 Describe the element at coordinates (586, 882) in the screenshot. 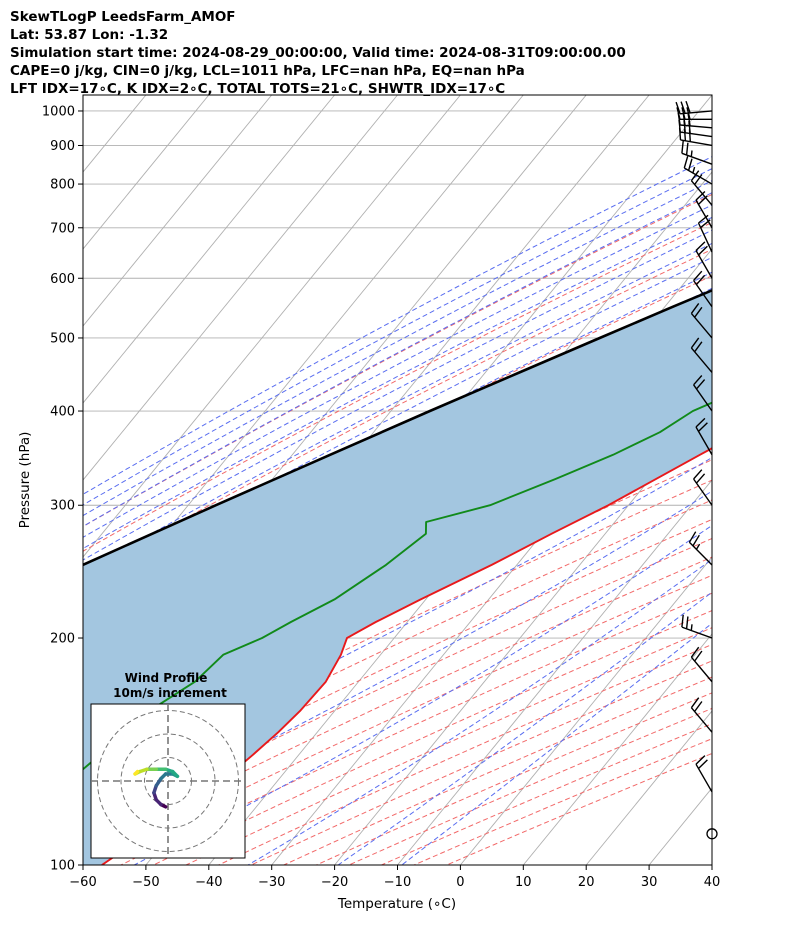

I see `x-tick-label: 20` at that location.